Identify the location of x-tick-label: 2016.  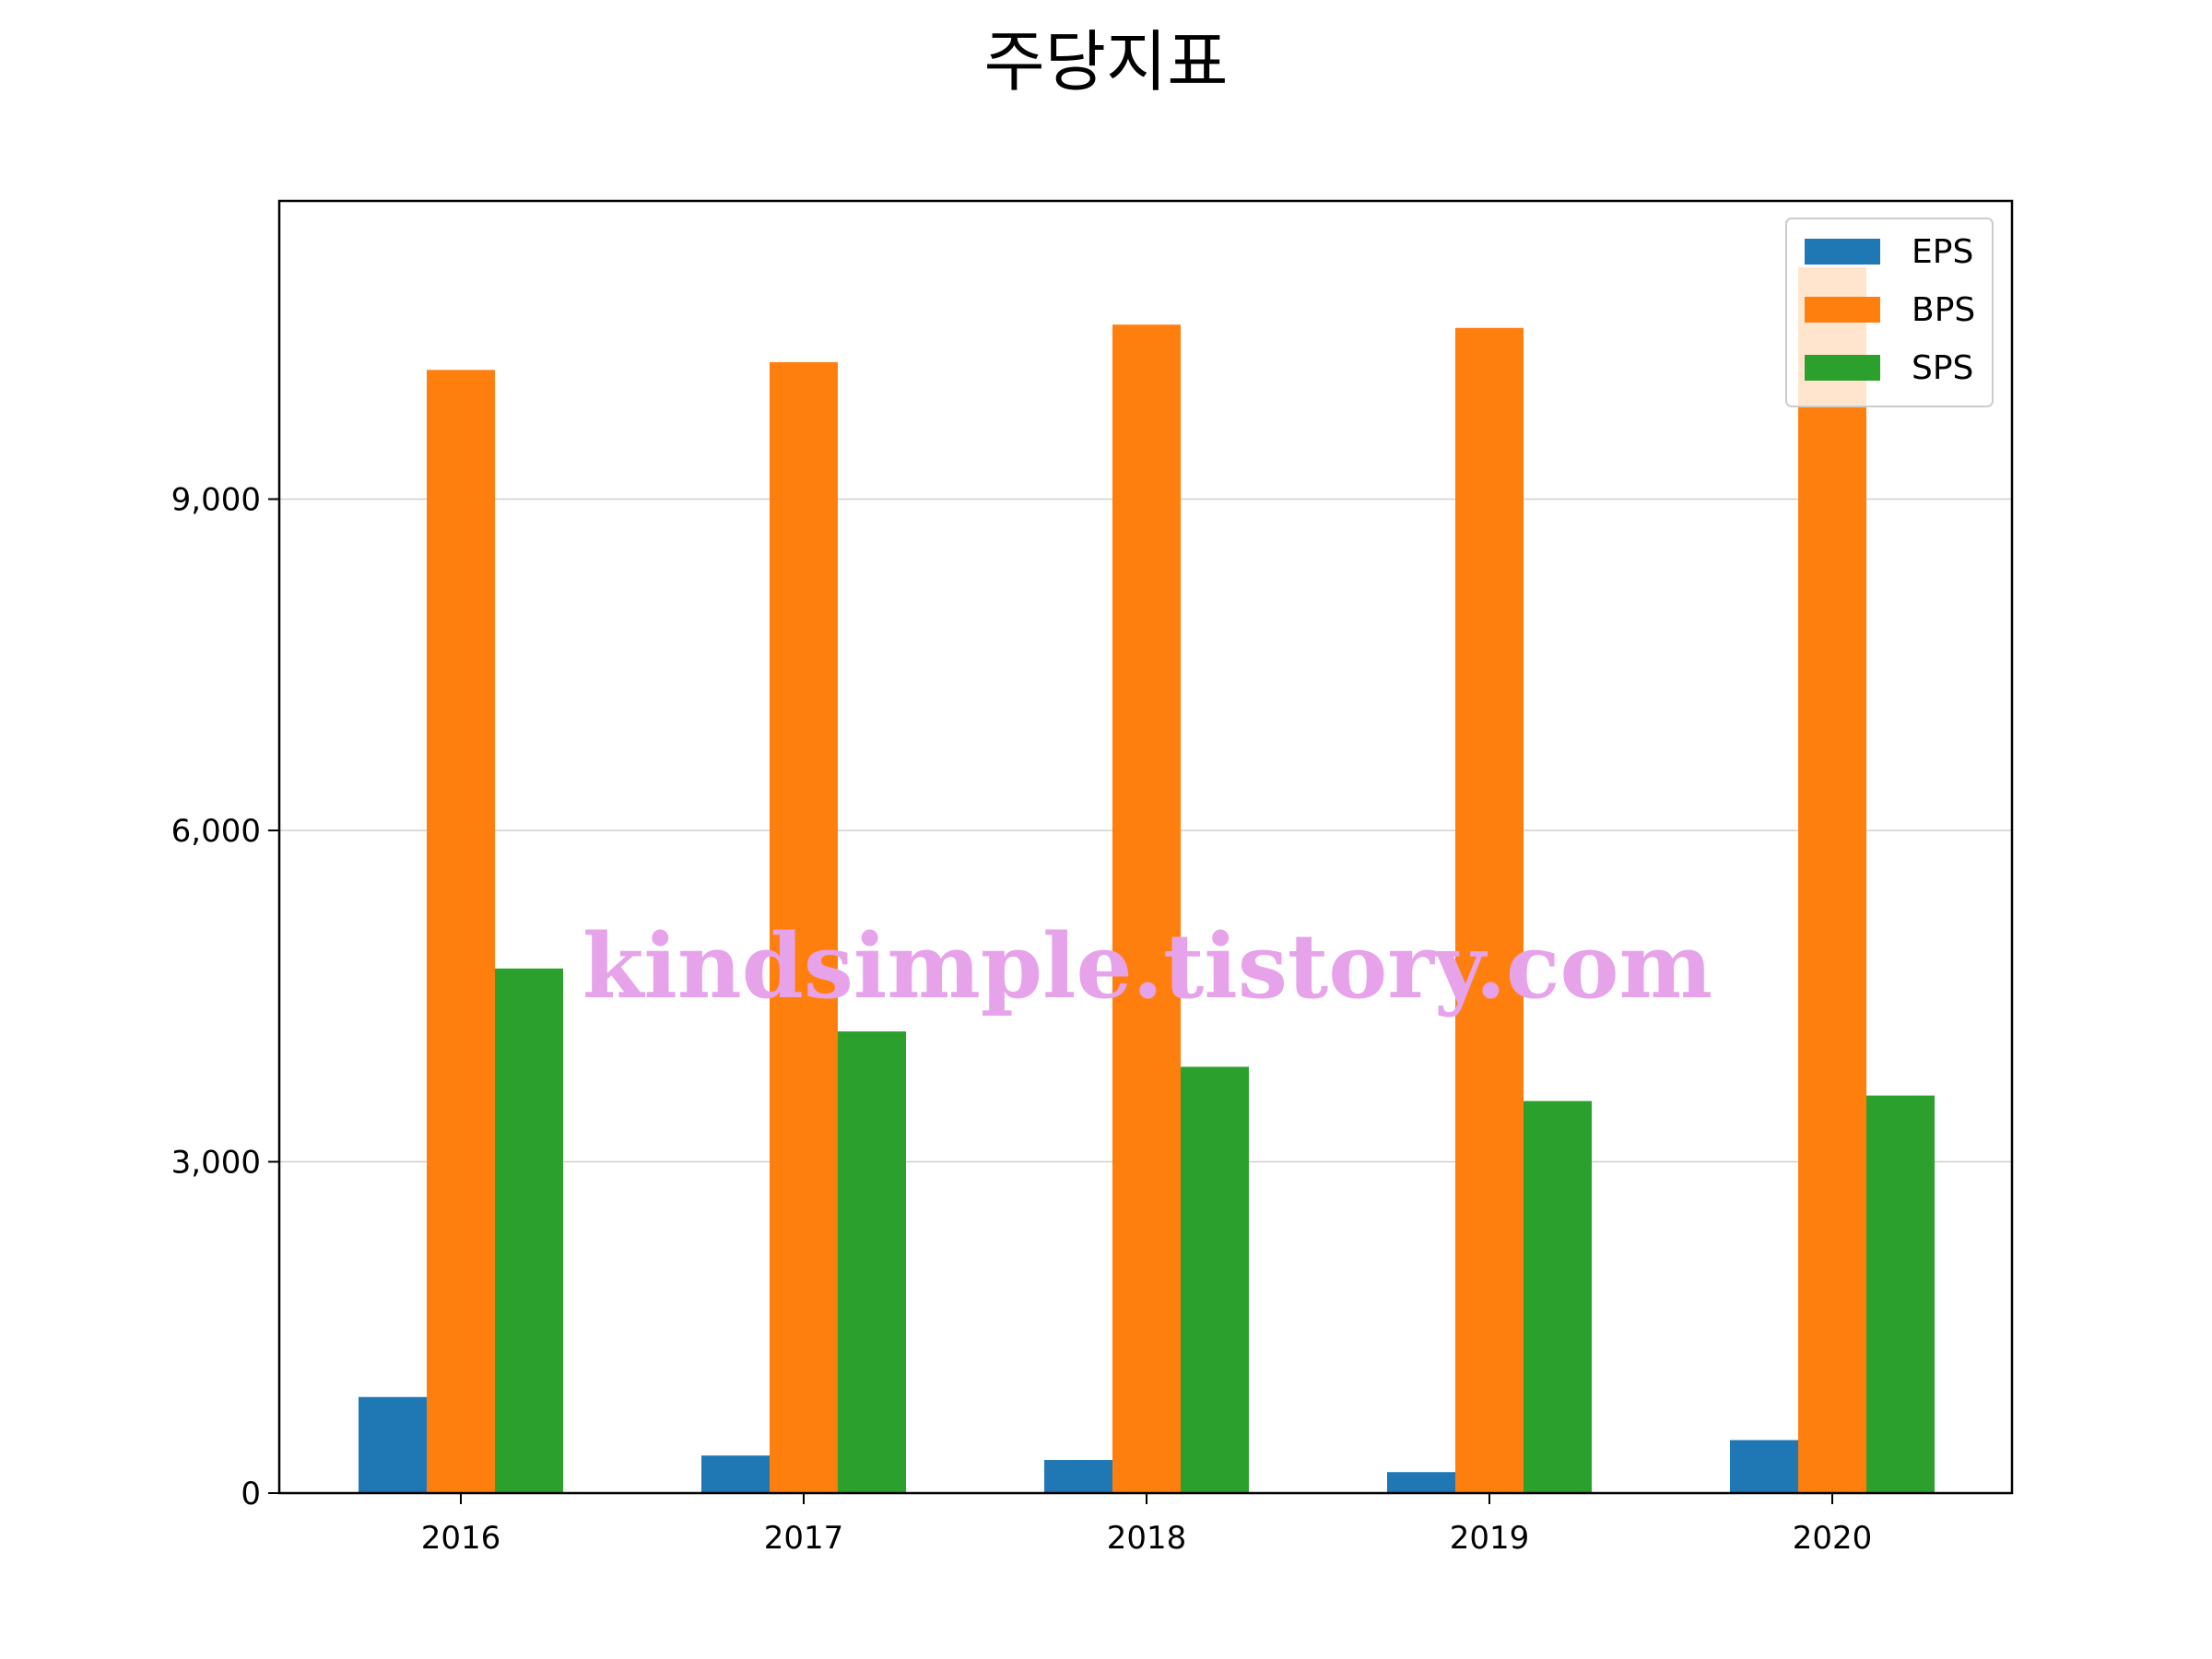
(461, 1538).